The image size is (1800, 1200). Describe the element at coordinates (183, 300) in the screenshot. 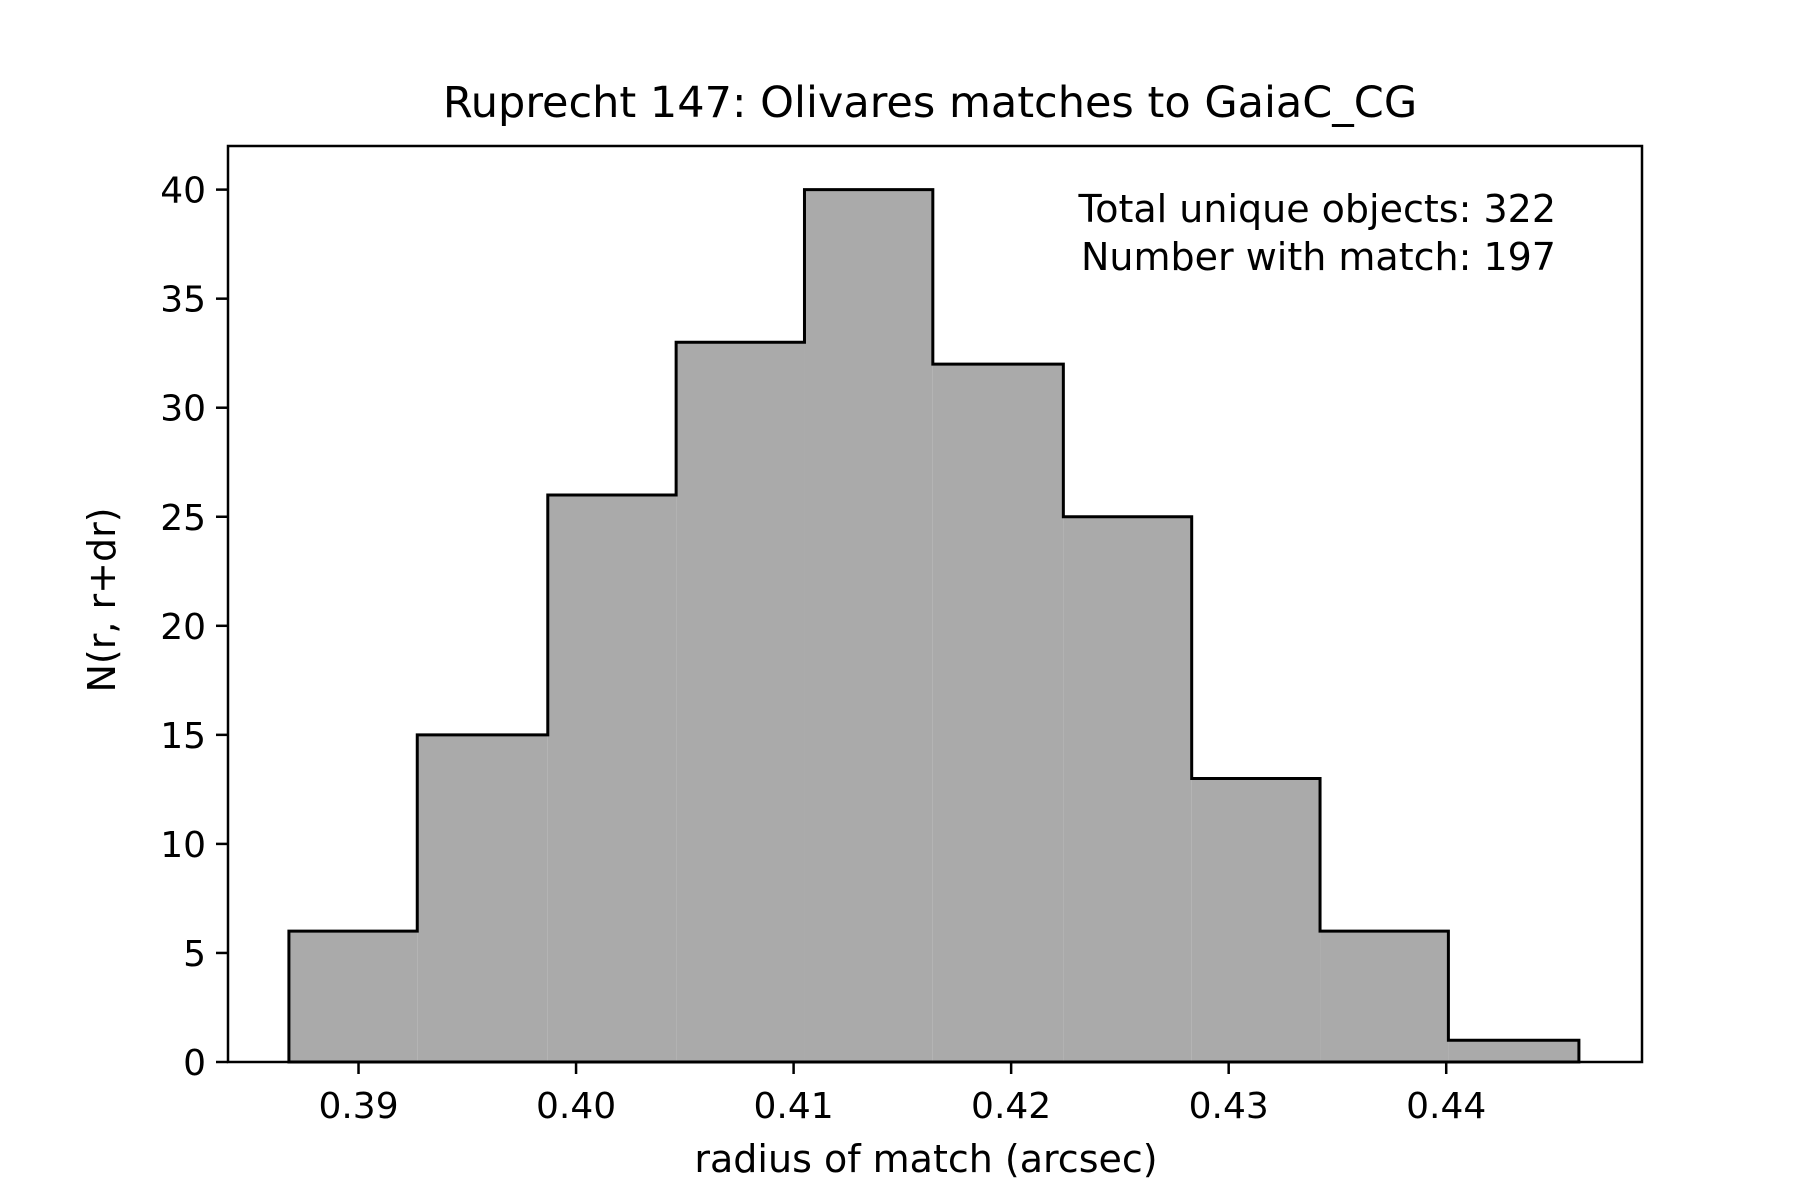

I see `y-tick-label: 35` at that location.